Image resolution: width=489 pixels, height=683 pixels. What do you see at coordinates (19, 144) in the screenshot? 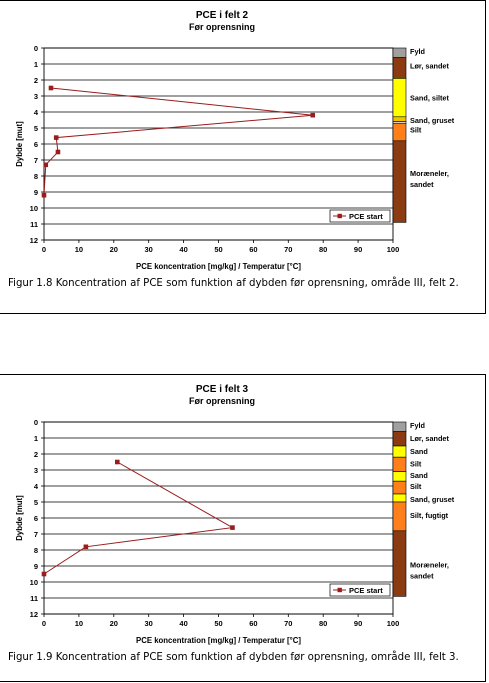
I see `y-axis-label: Dybde [mut]` at bounding box center [19, 144].